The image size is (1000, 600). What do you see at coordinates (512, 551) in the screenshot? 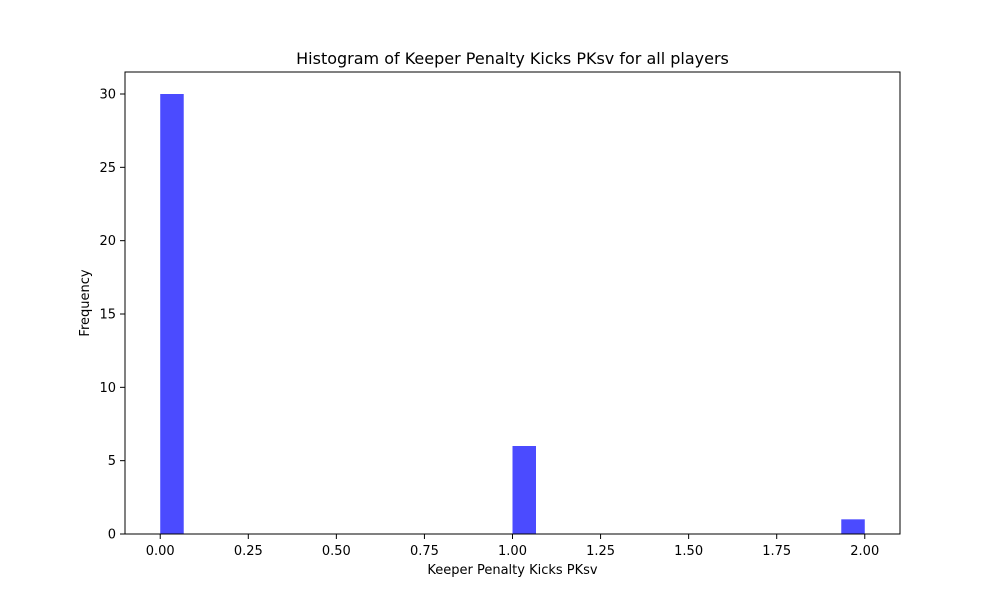
I see `x-tick-label-4: 1.00` at bounding box center [512, 551].